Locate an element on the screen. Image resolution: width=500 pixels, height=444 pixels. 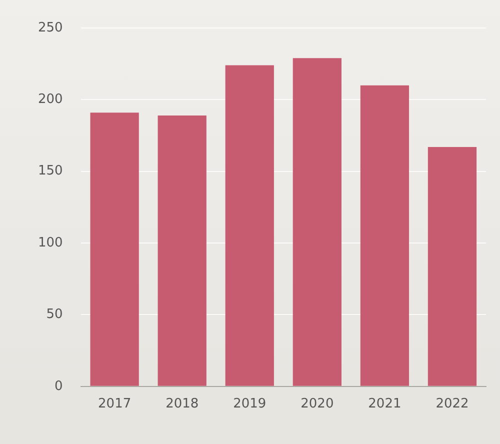
x-tick-label: 2019 is located at coordinates (249, 404).